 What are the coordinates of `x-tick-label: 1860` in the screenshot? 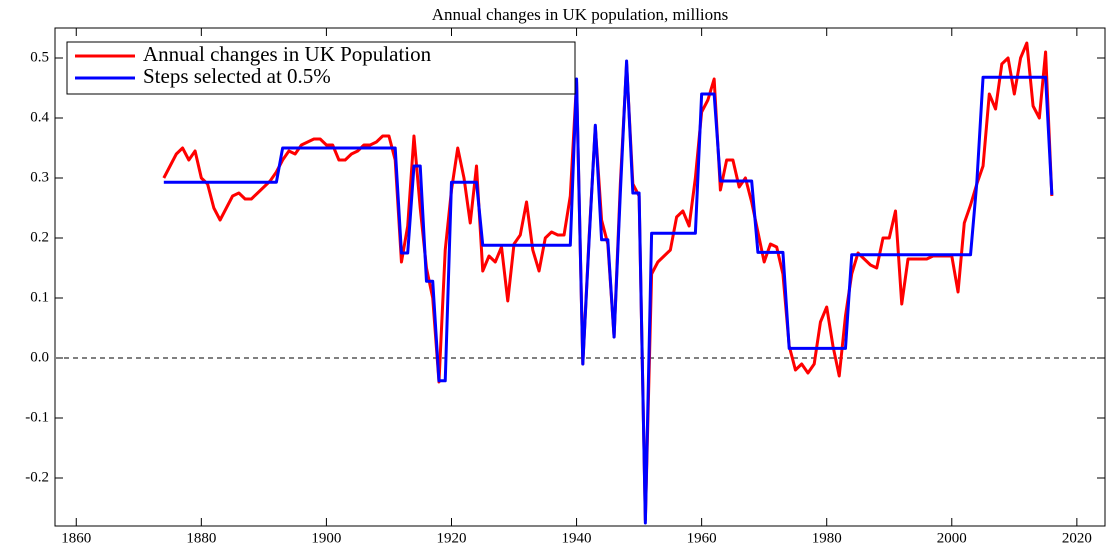 It's located at (76, 538).